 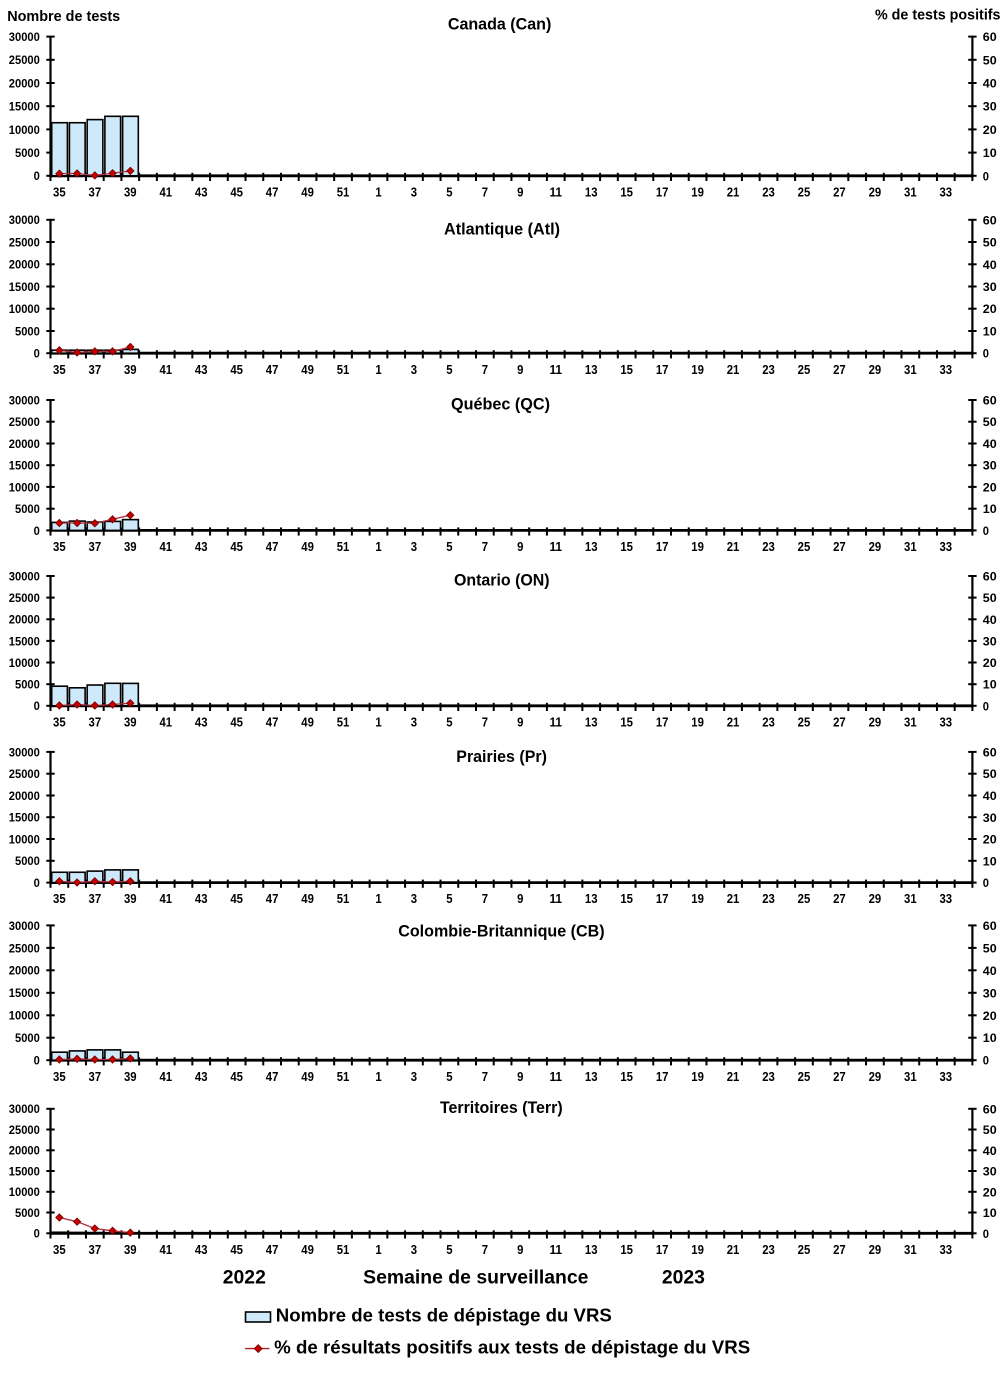 I want to click on svg-text: 13, so click(x=591, y=191).